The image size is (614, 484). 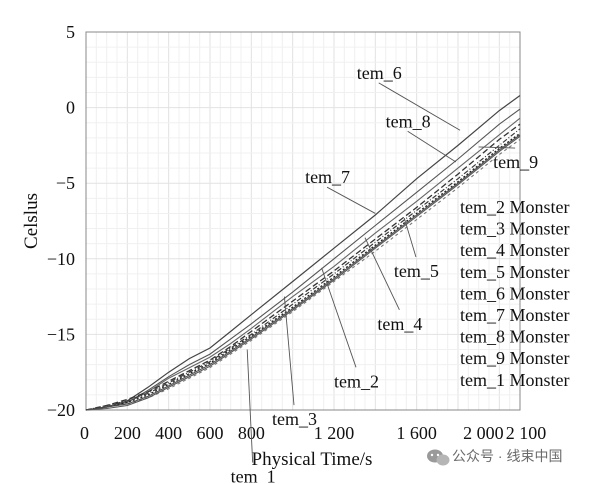 I want to click on annotation-label: tem_6, so click(x=379, y=73).